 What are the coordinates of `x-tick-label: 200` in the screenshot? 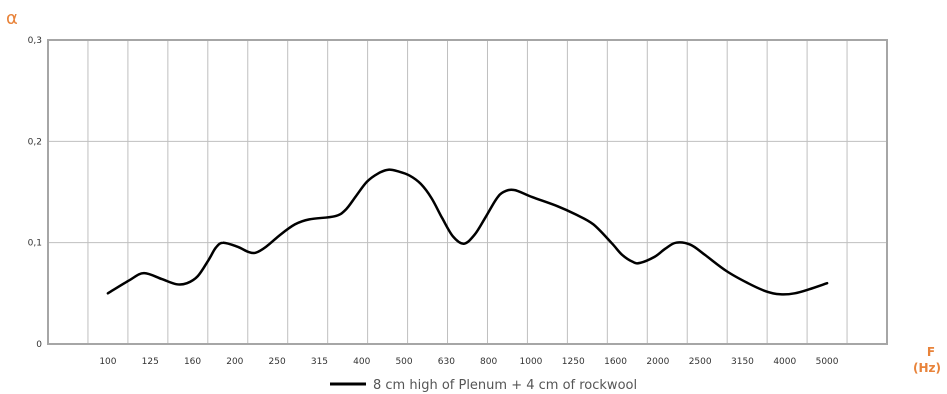 It's located at (234, 362).